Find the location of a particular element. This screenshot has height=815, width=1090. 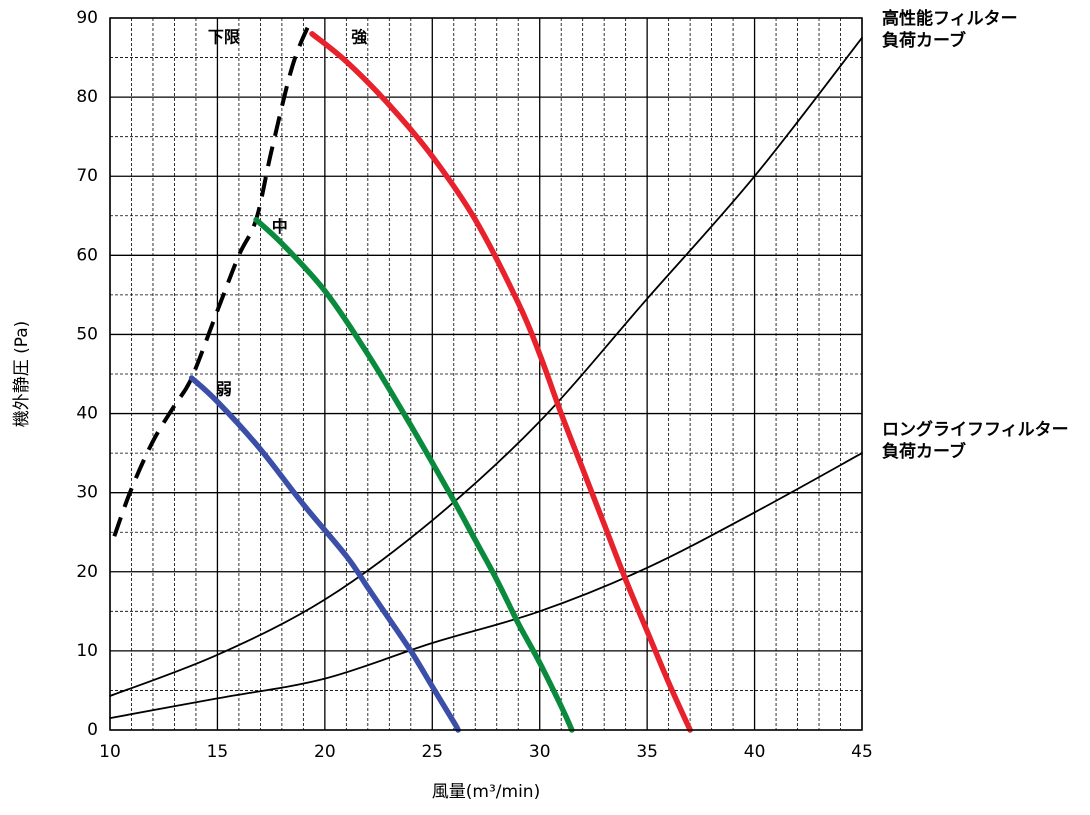

y-tick-label: 50 is located at coordinates (87, 334).